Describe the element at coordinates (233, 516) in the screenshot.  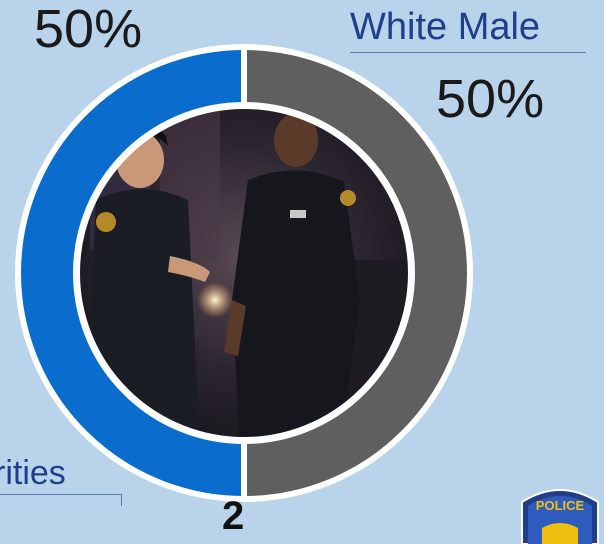
I see `total-count-label: 2` at that location.